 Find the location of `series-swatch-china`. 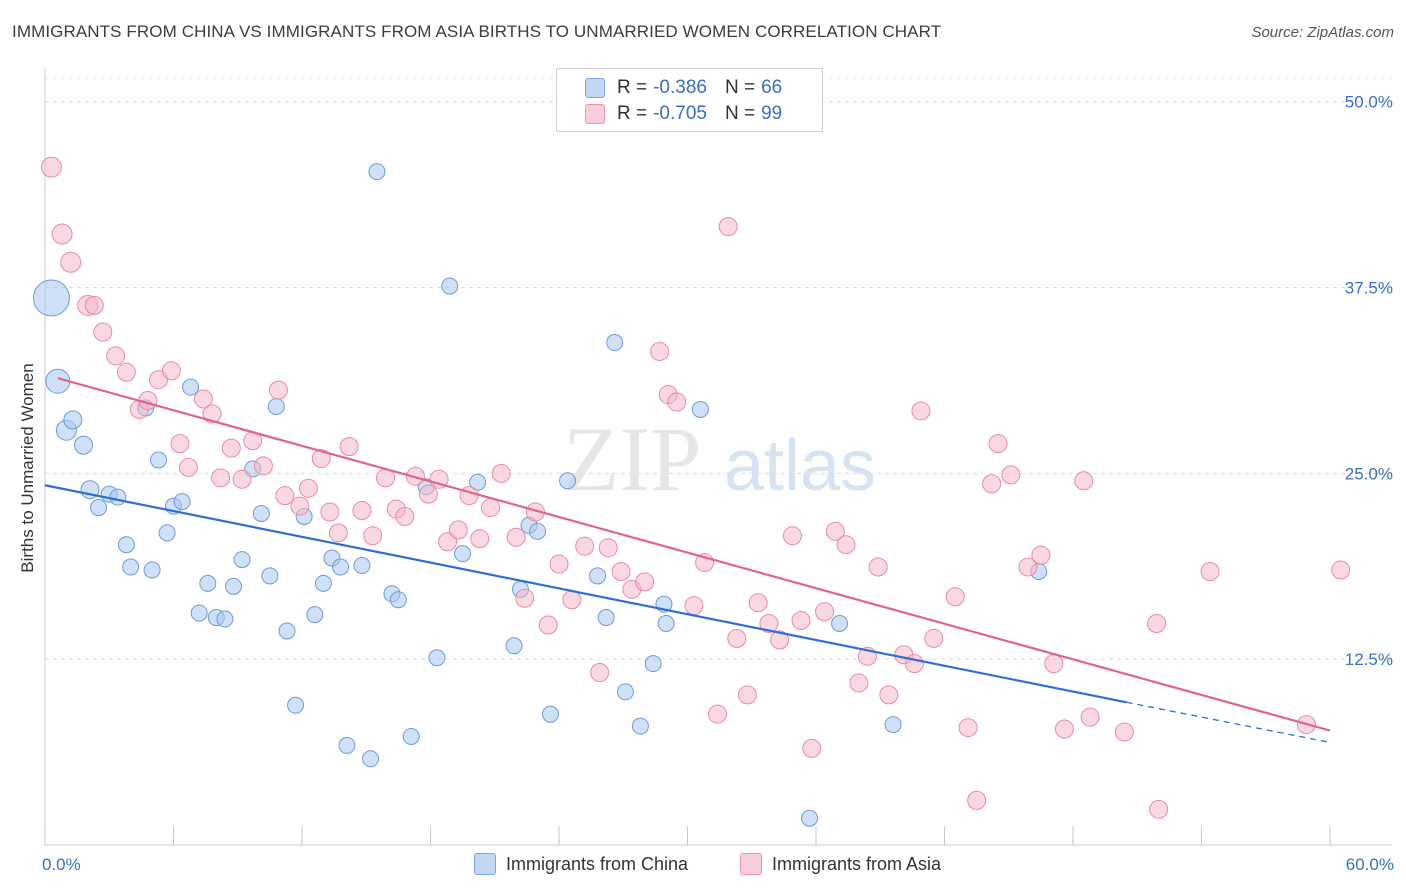

series-swatch-china is located at coordinates (485, 864).